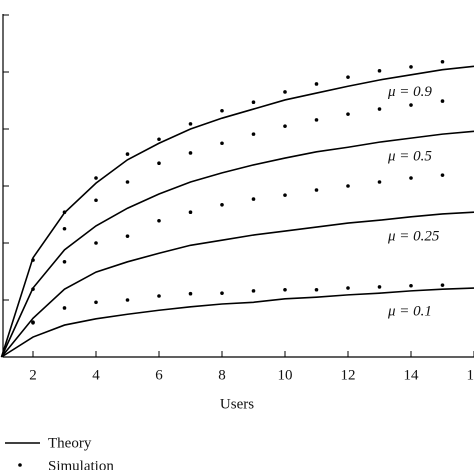  I want to click on x-tick-label: 4, so click(96, 375).